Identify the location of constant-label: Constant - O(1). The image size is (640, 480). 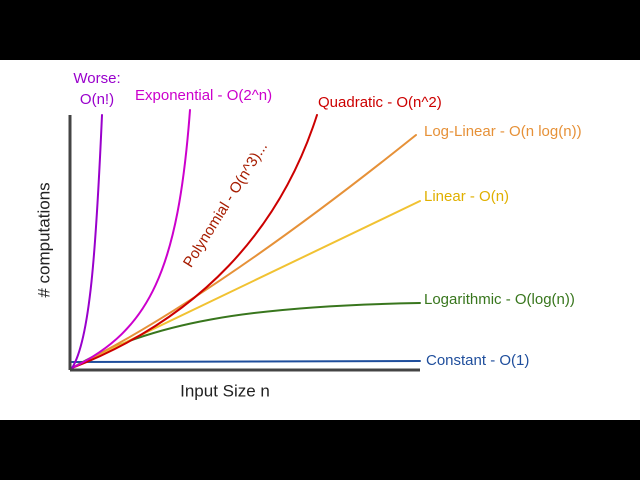
(477, 360).